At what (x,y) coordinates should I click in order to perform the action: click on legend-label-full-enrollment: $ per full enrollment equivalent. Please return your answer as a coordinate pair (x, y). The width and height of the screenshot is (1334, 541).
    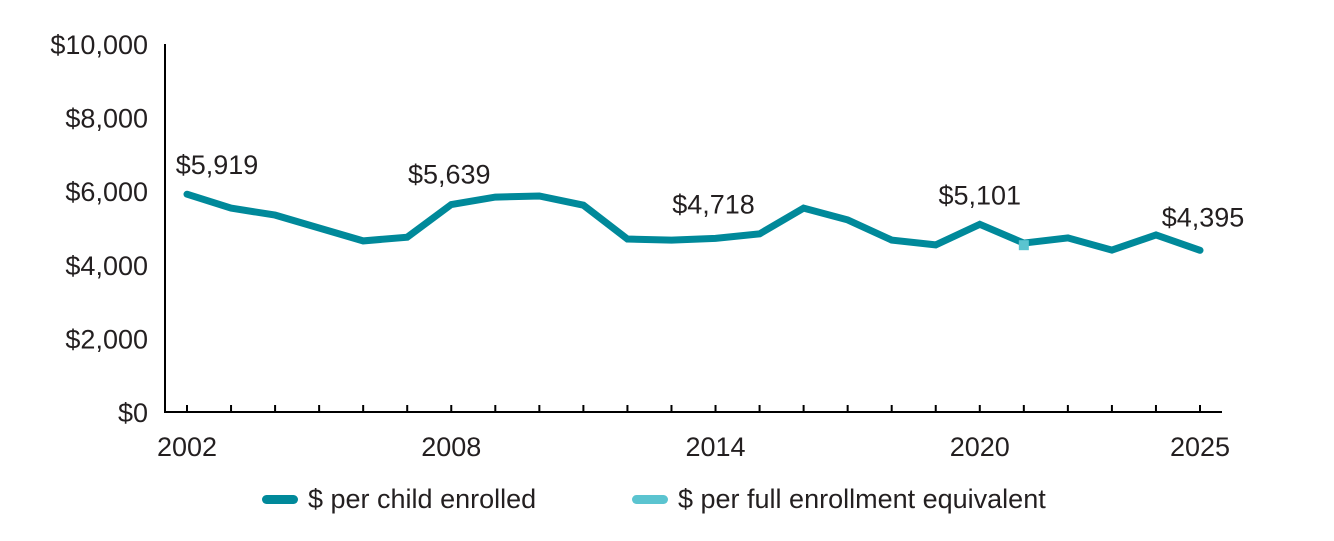
    Looking at the image, I should click on (862, 499).